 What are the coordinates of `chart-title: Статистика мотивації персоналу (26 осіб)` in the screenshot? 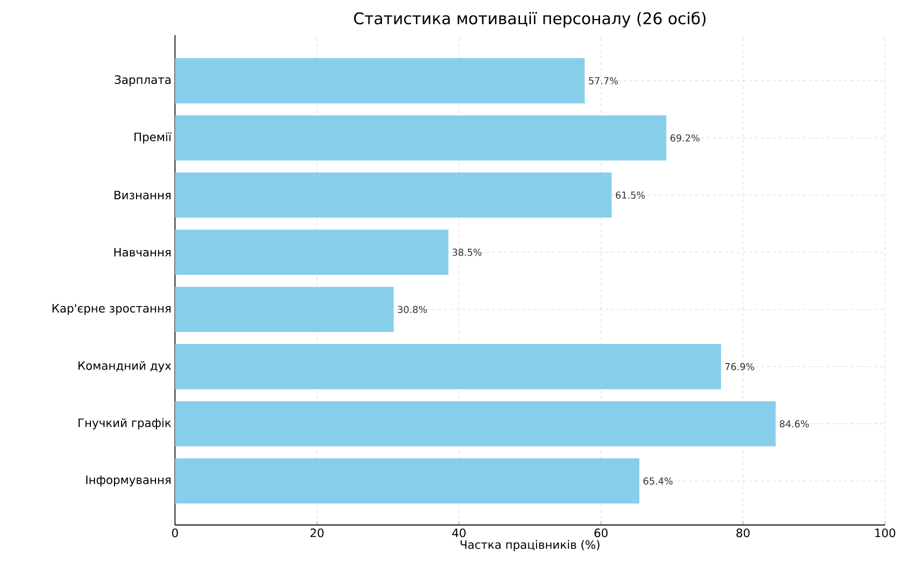 It's located at (530, 20).